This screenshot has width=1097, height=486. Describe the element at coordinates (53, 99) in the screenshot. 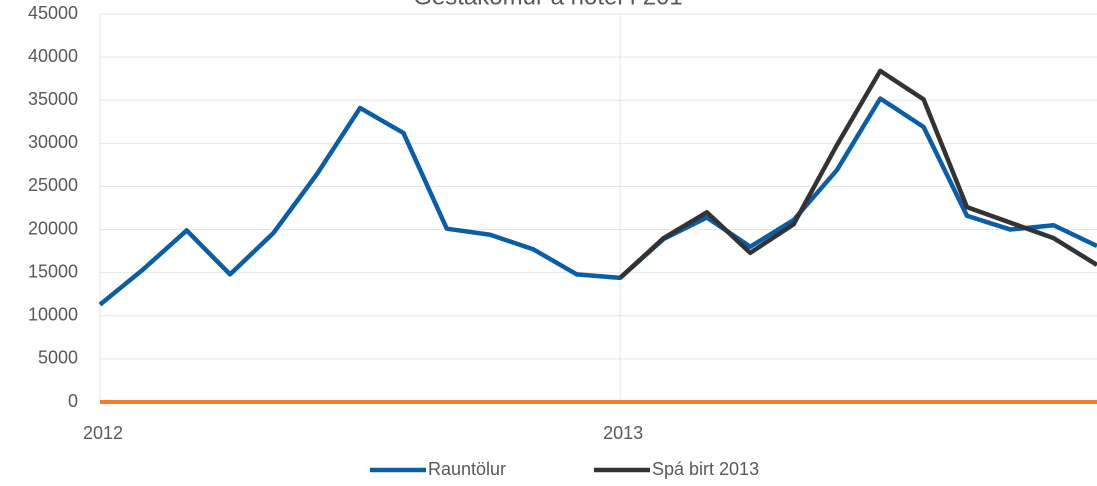

I see `y-tick-label: 35000` at that location.